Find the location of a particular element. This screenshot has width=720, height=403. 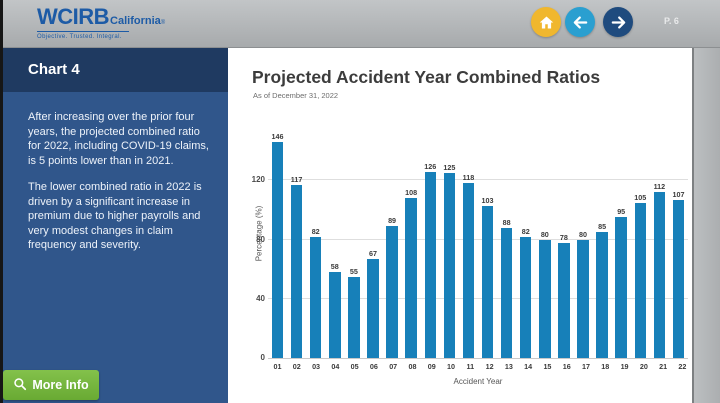

home-icon is located at coordinates (546, 22).